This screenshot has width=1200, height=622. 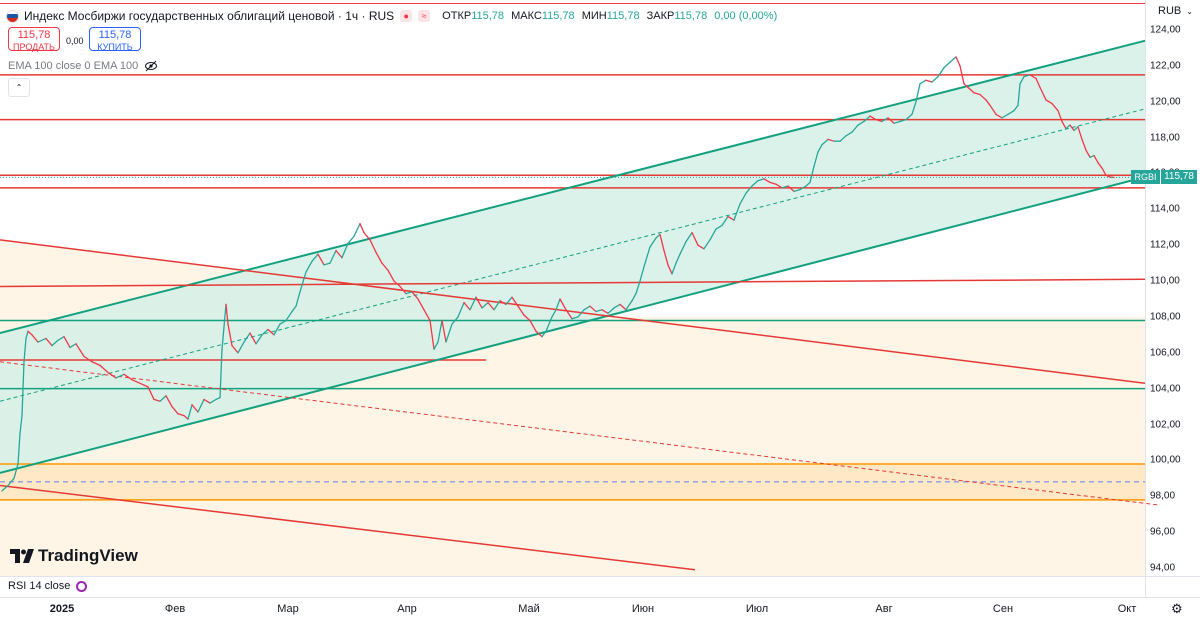 I want to click on y-tick-label: 106,00, so click(x=1165, y=353).